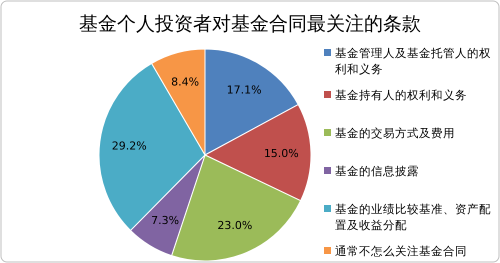  What do you see at coordinates (129, 145) in the screenshot?
I see `data-label: 29.2%` at bounding box center [129, 145].